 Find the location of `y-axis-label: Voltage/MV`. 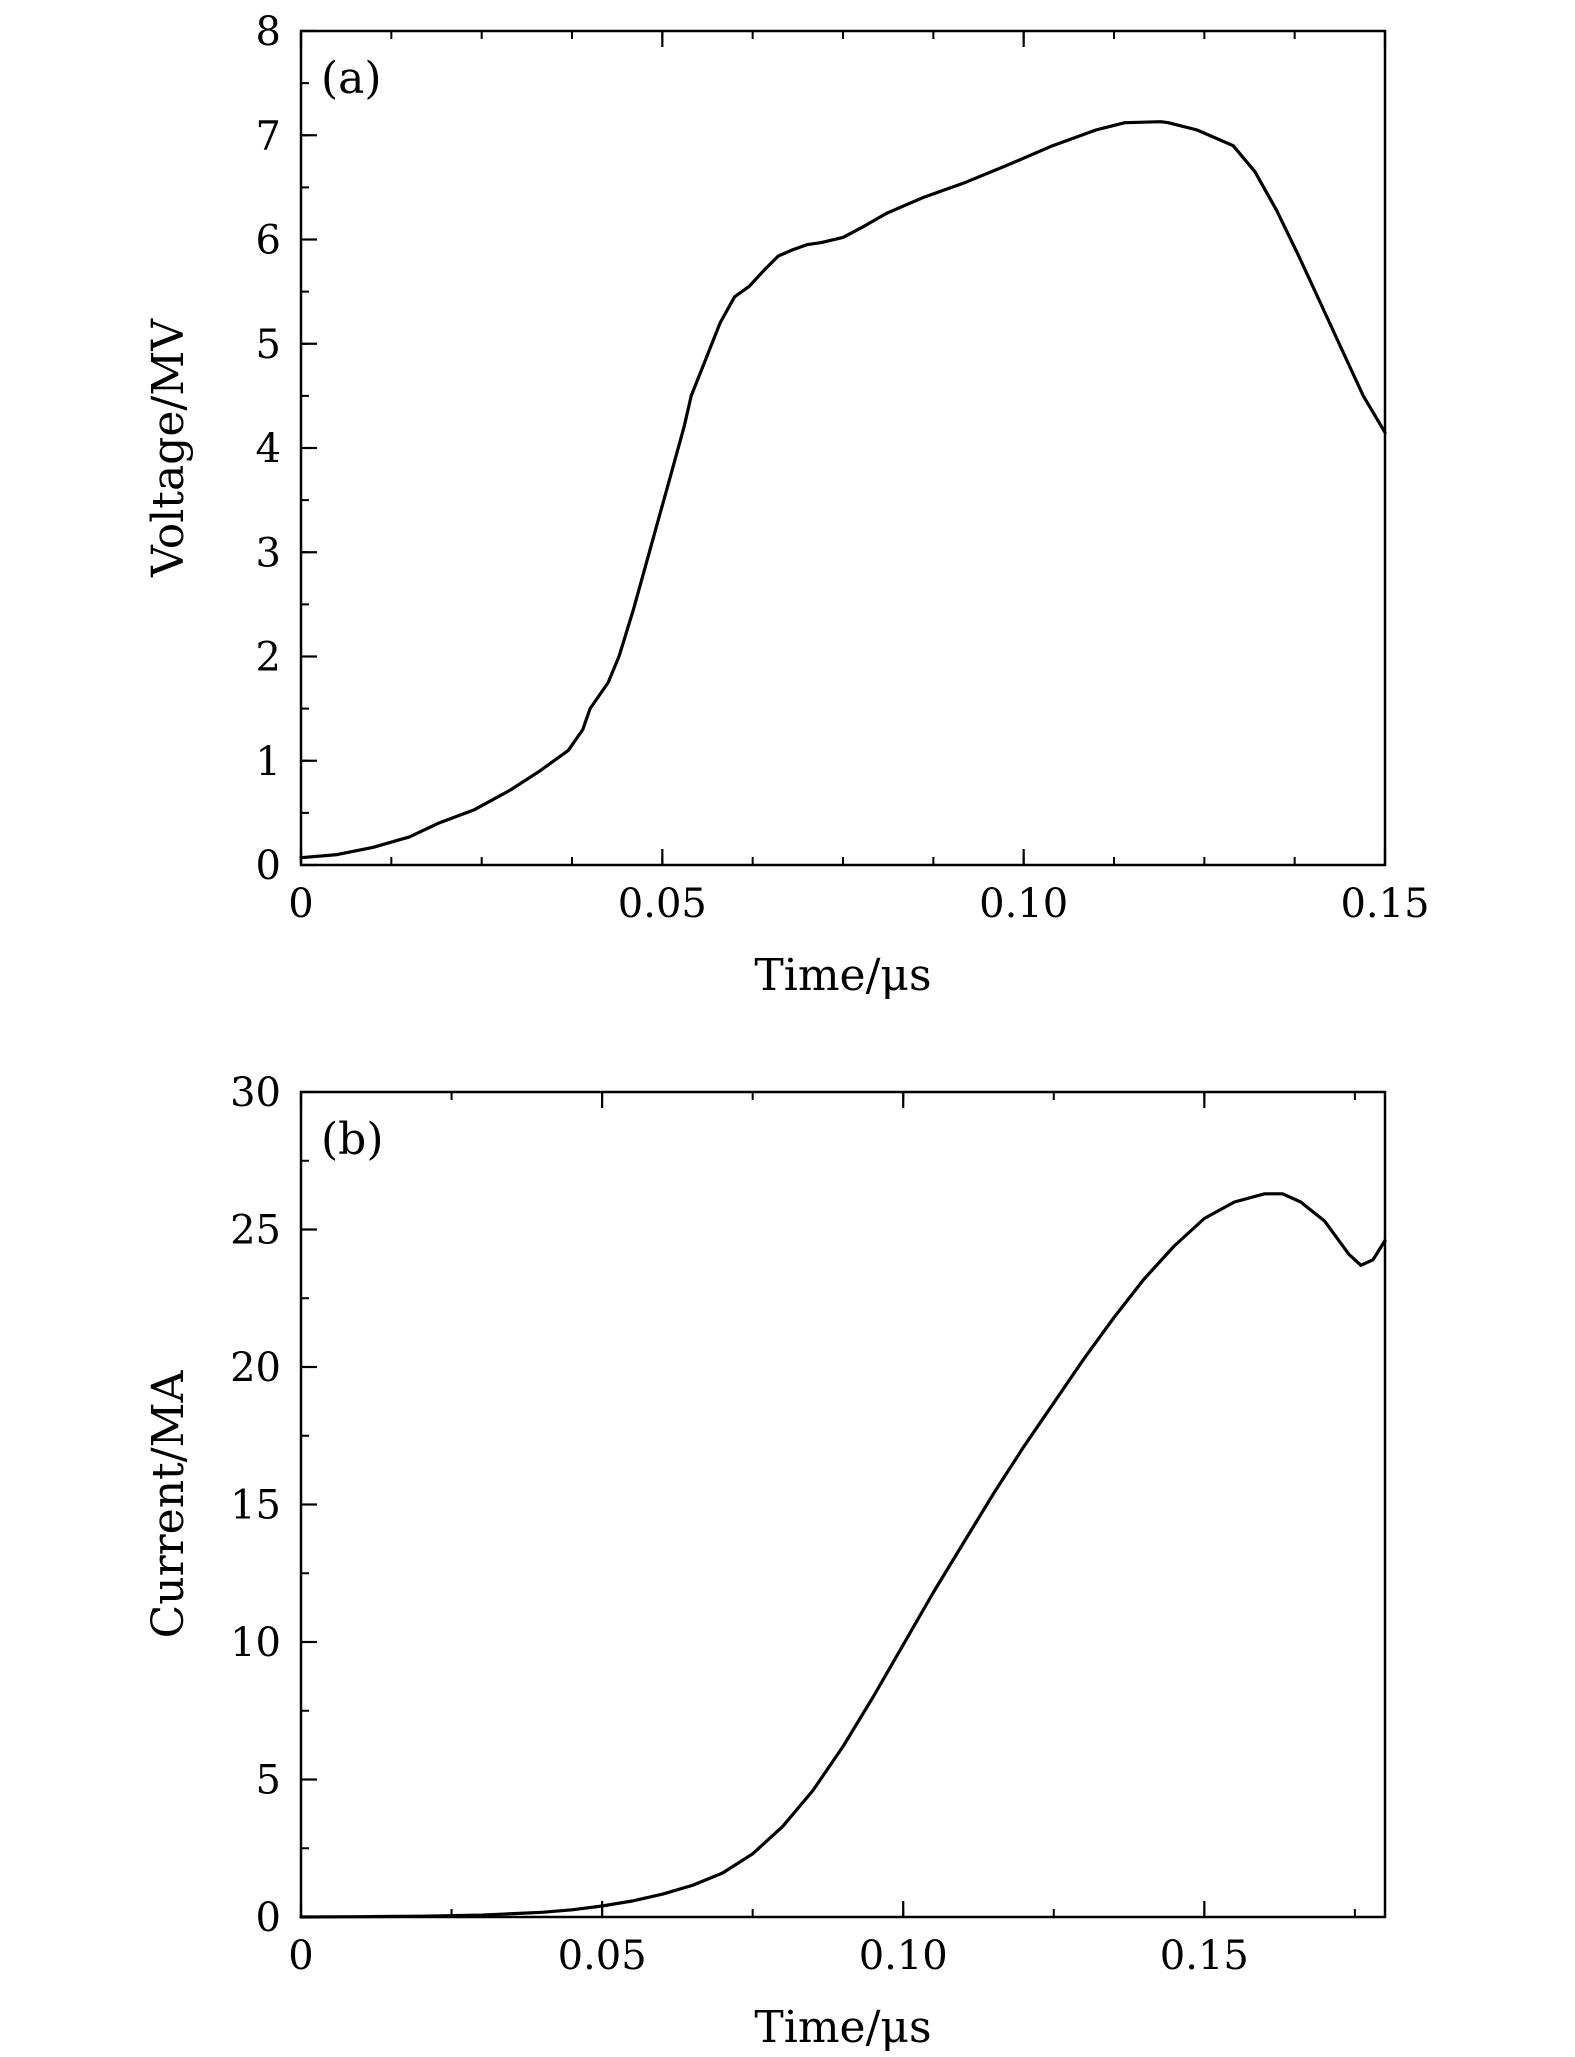

y-axis-label: Voltage/MV is located at coordinates (168, 448).